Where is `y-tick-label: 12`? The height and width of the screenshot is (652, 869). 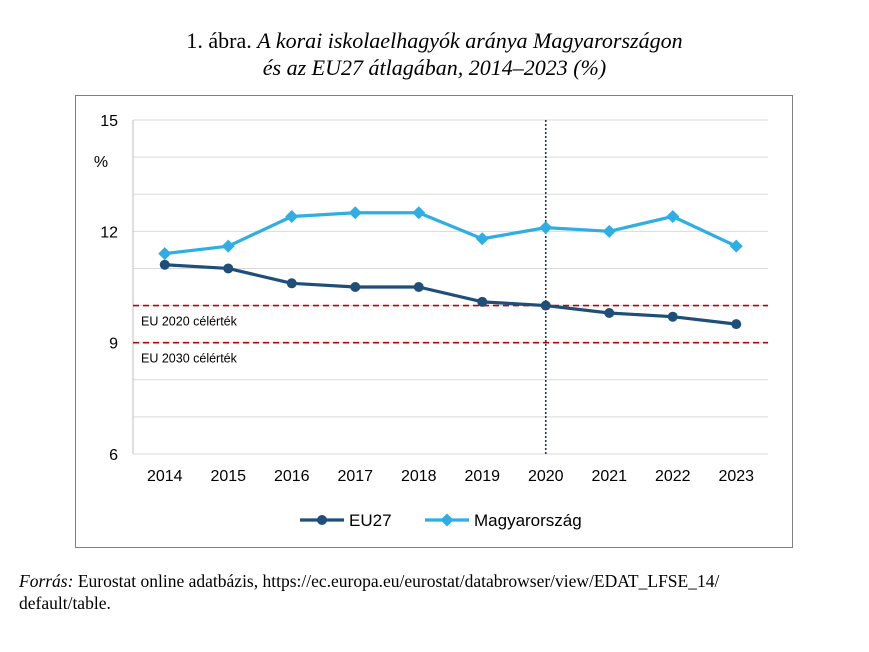
y-tick-label: 12 is located at coordinates (109, 232).